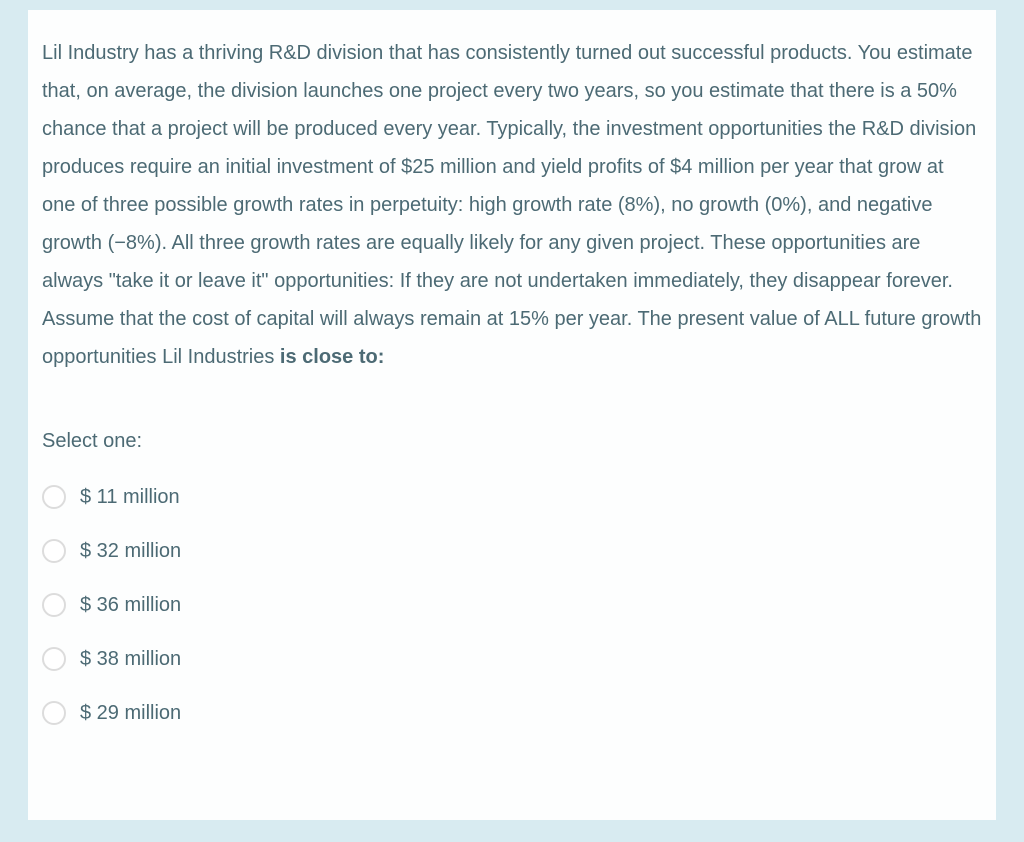 Image resolution: width=1024 pixels, height=842 pixels. I want to click on answer-option-label: $ 29 million, so click(131, 712).